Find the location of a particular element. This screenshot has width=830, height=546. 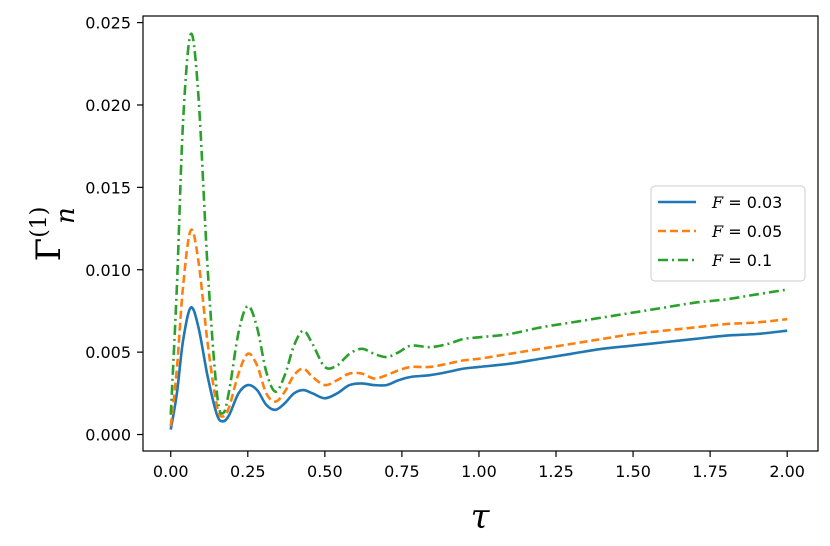

legend-label-1: F = 0.03 is located at coordinates (746, 202).